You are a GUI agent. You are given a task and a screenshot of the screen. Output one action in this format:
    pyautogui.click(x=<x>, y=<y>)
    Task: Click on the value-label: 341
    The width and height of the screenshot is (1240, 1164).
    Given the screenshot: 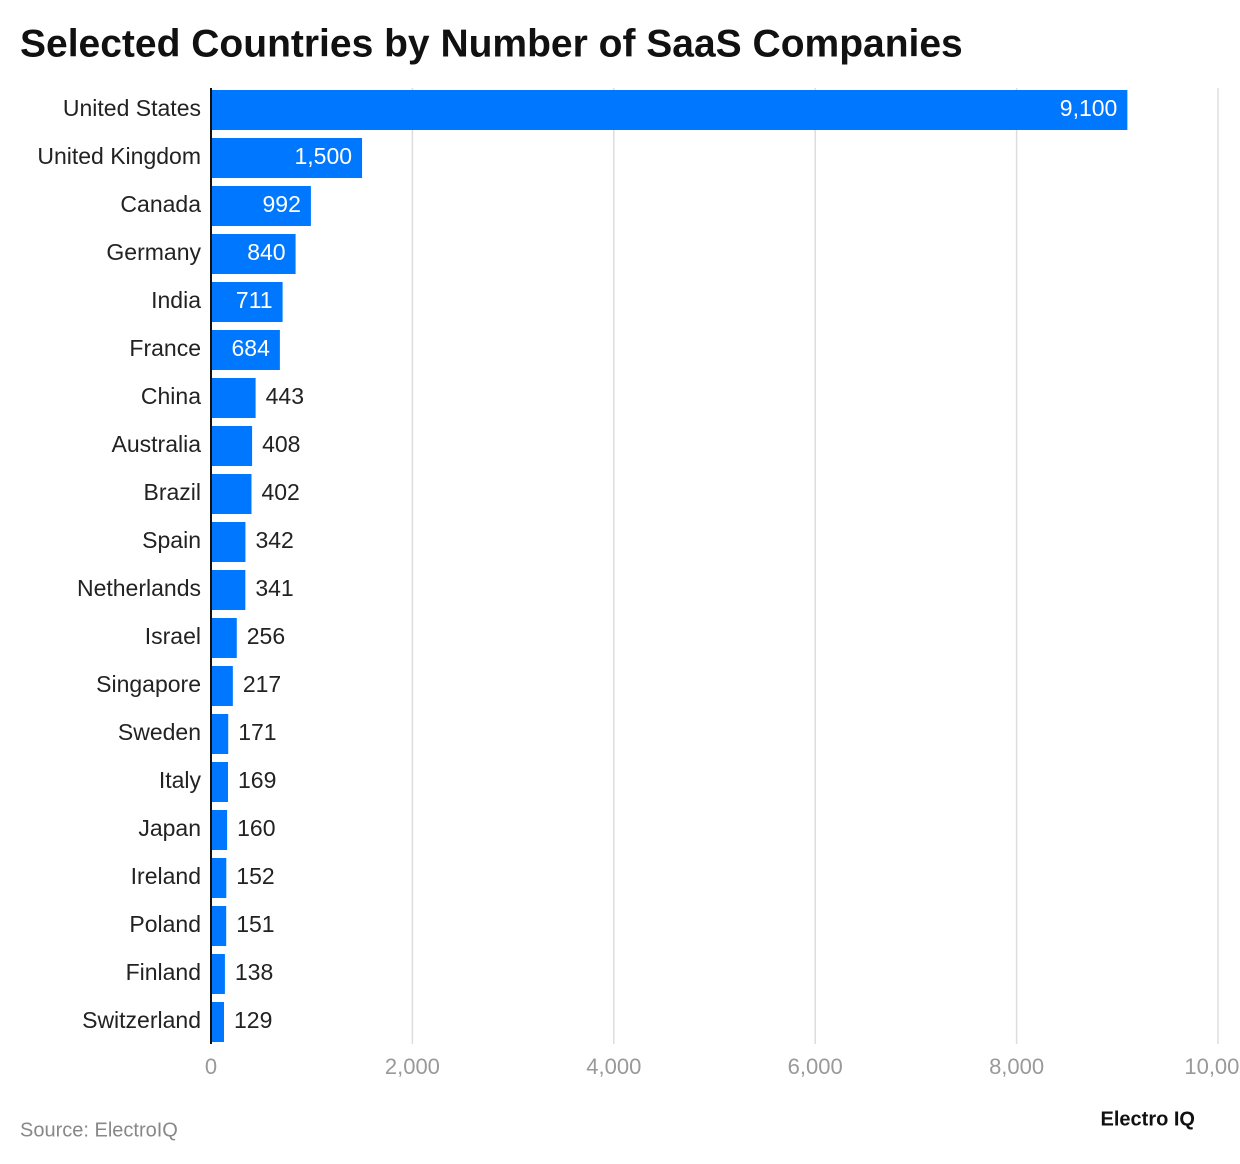 What is the action you would take?
    pyautogui.click(x=274, y=588)
    